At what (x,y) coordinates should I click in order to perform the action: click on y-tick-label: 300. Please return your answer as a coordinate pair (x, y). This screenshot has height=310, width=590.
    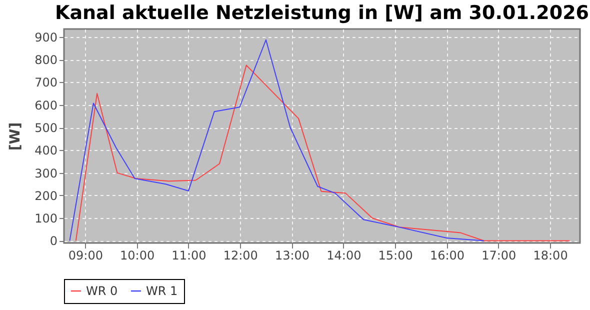
    Looking at the image, I should click on (46, 173).